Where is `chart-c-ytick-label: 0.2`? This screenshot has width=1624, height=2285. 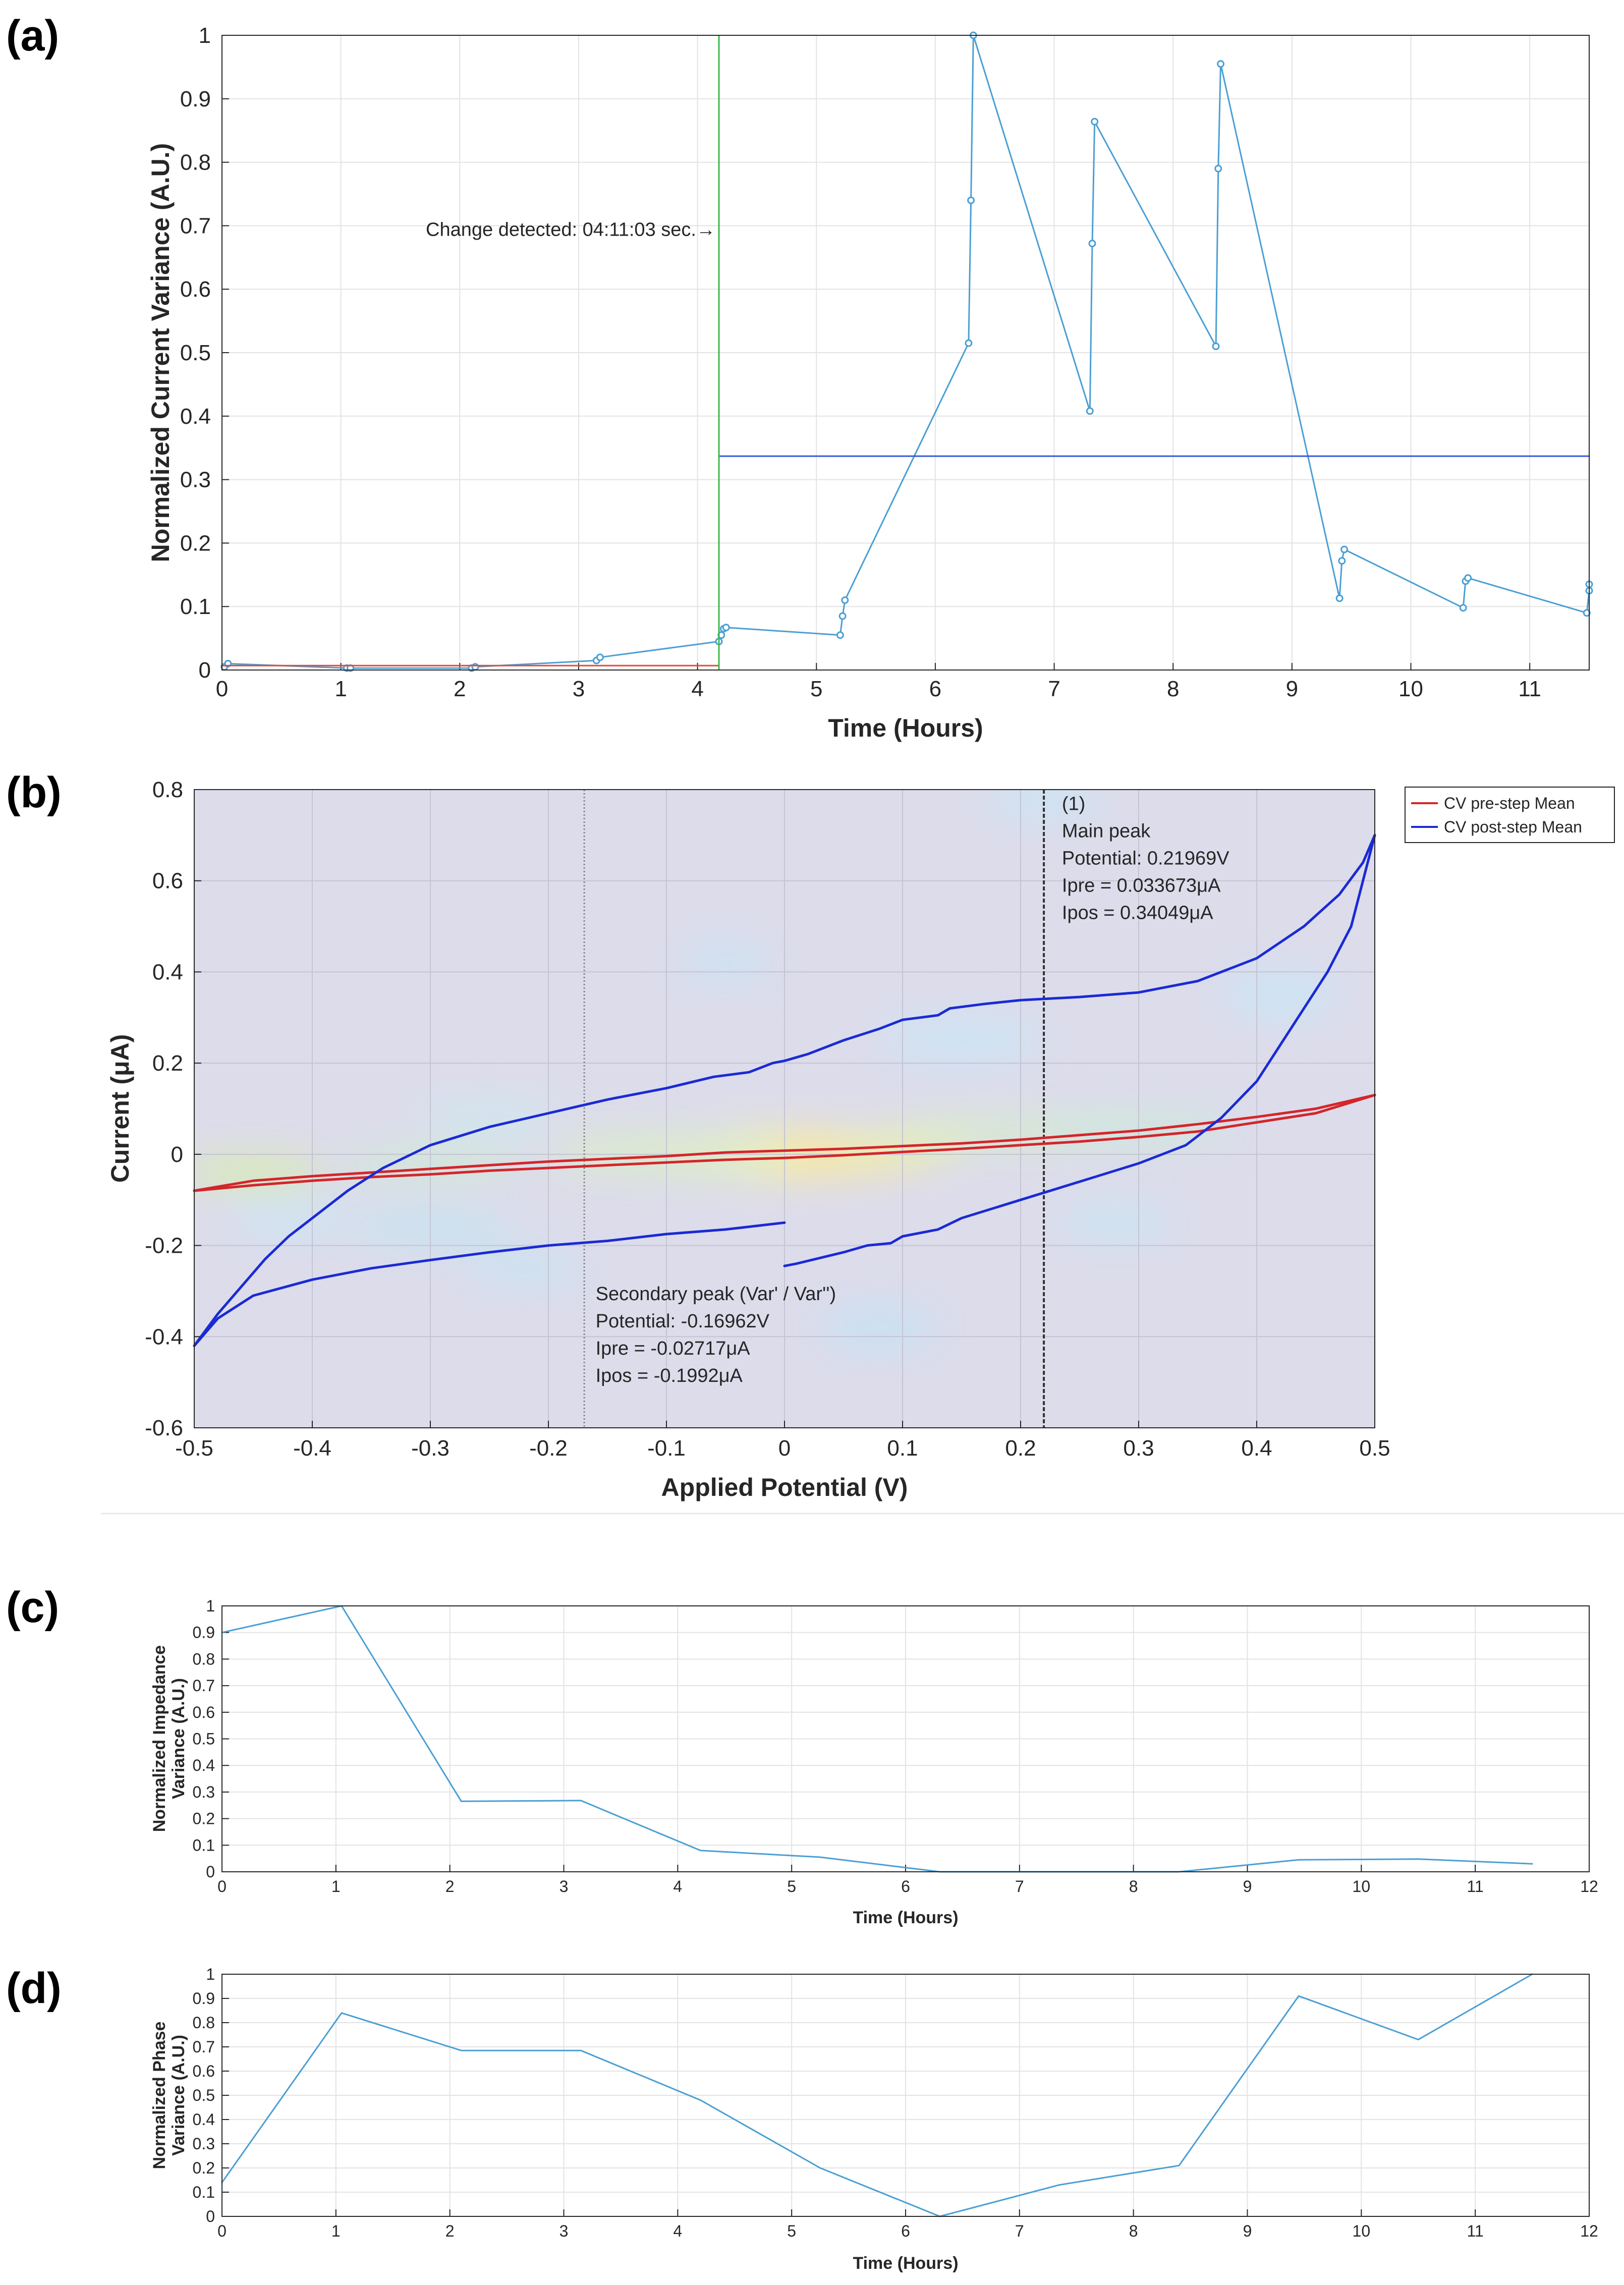
chart-c-ytick-label: 0.2 is located at coordinates (204, 1819).